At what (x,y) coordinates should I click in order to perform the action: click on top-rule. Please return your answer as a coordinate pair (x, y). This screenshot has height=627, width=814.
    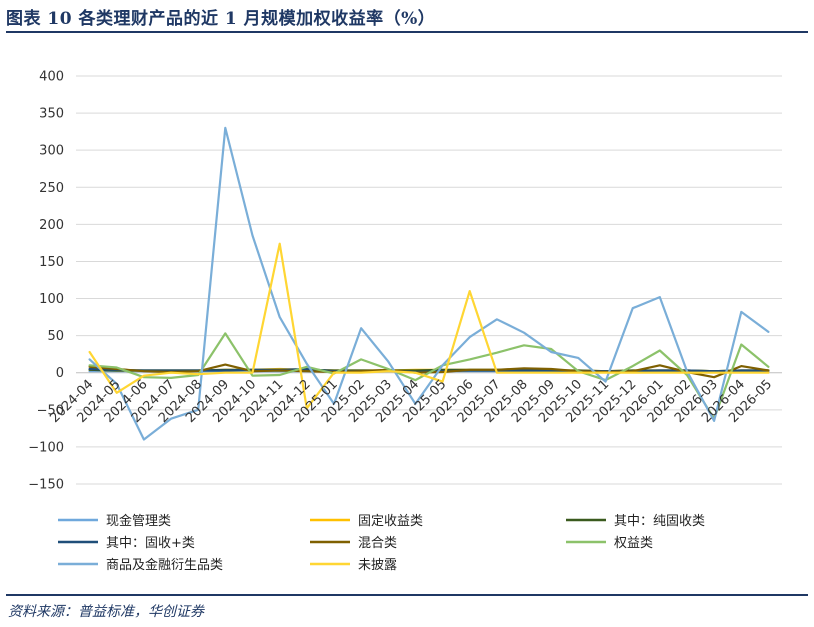
    Looking at the image, I should click on (407, 32).